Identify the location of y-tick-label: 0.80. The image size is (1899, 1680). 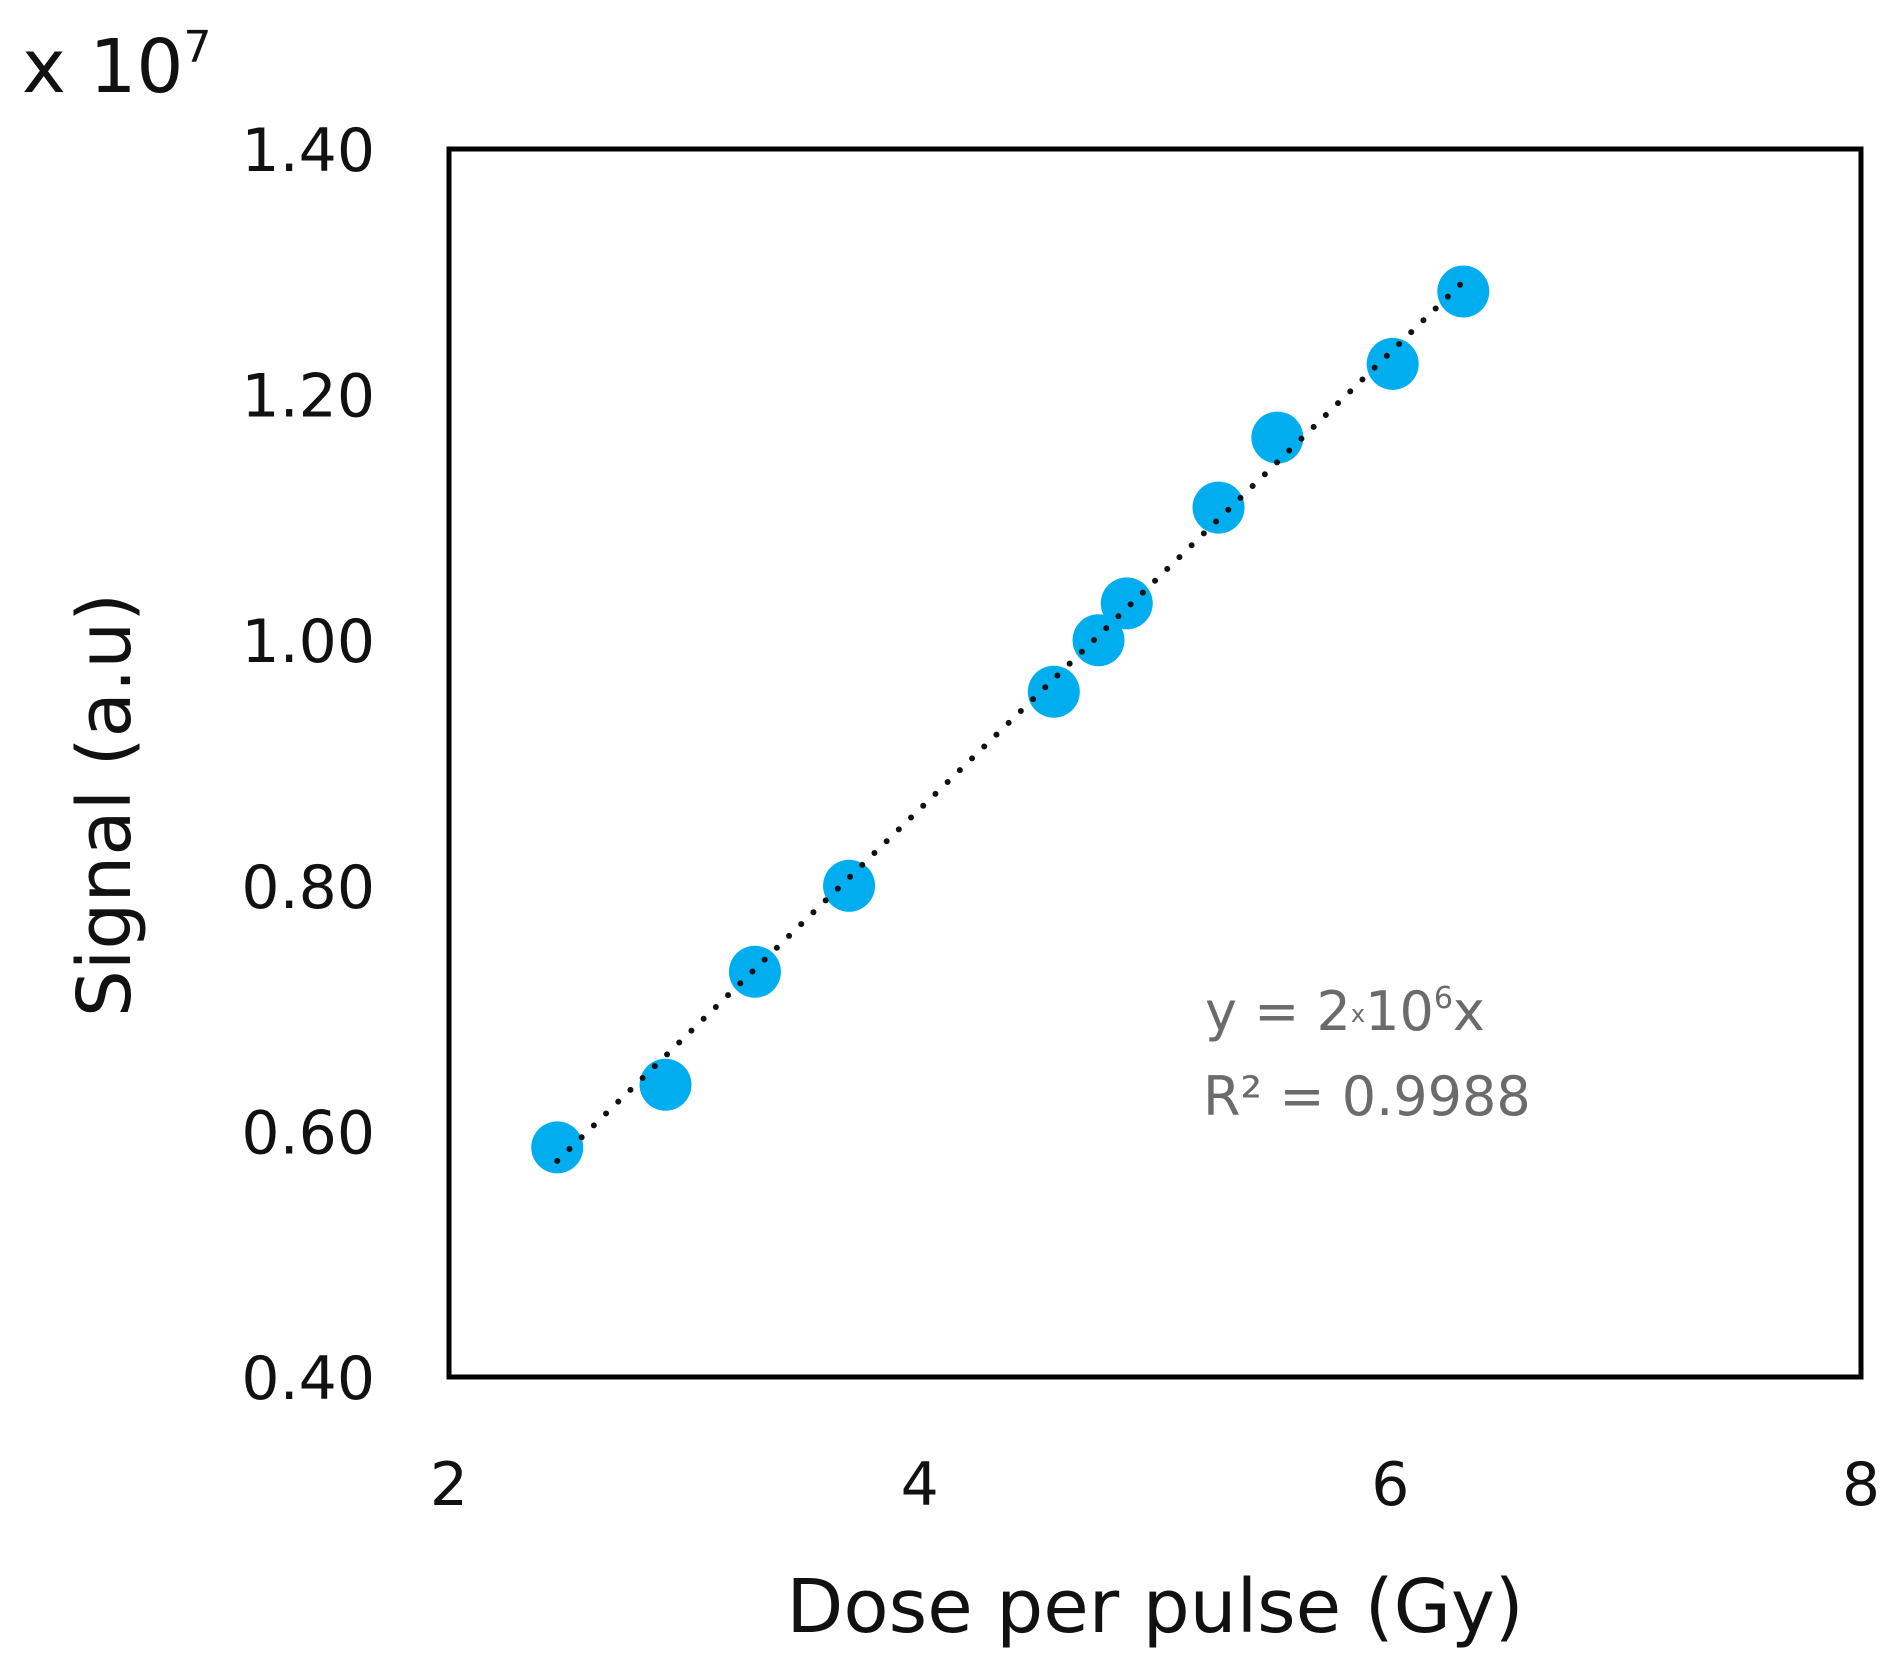
(308, 888).